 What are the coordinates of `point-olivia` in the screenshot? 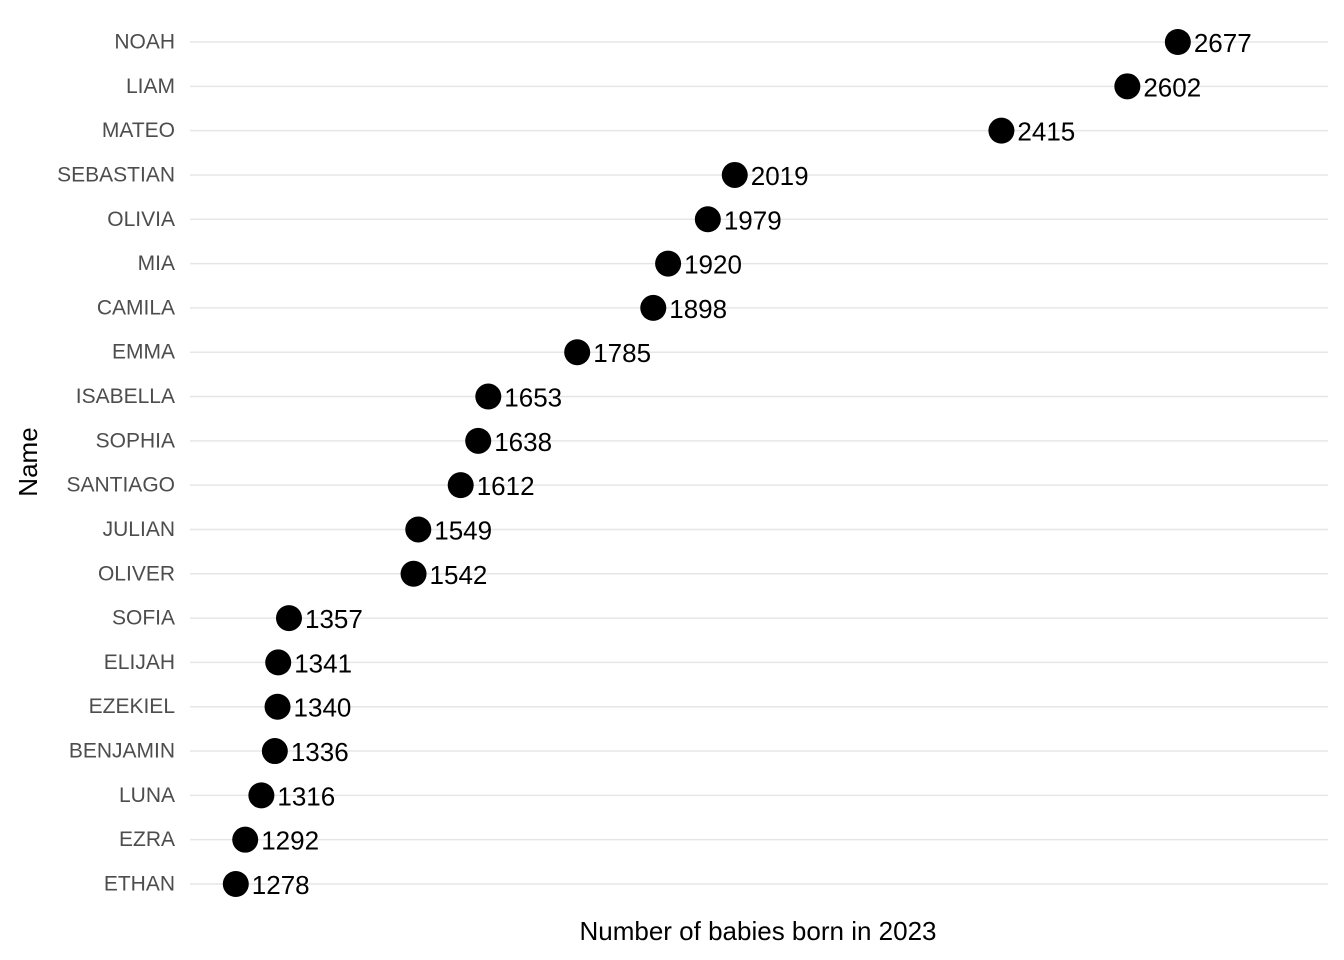 It's located at (707, 219).